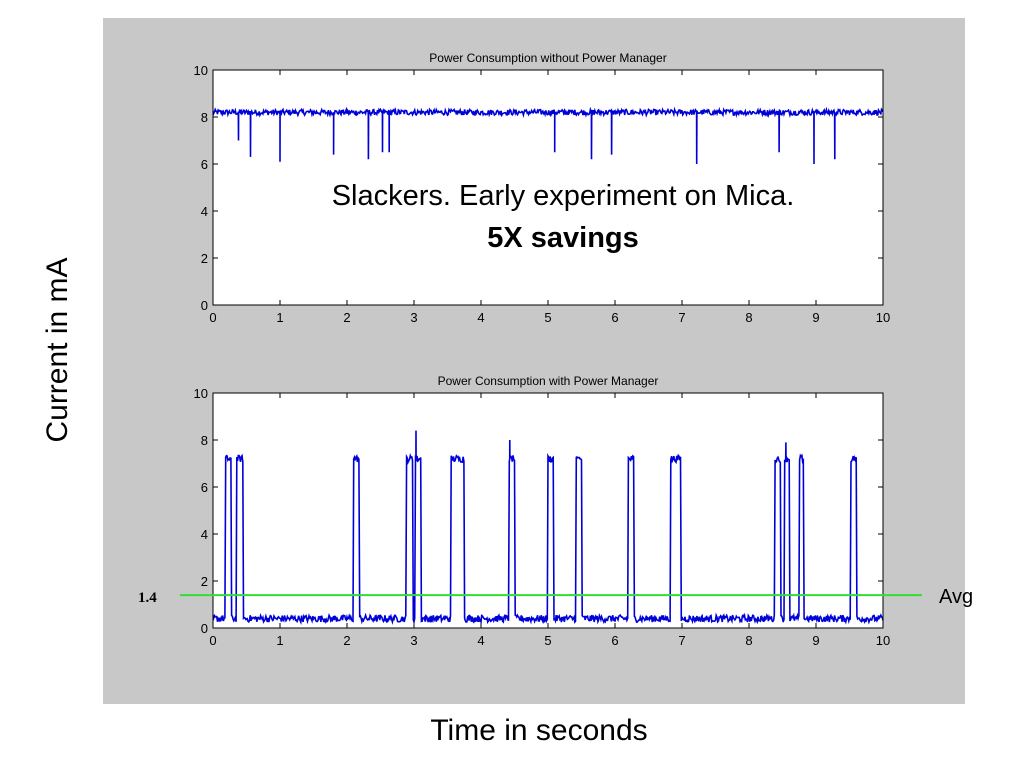 This screenshot has height=768, width=1024. Describe the element at coordinates (548, 381) in the screenshot. I see `chart-title-2: Power Consumption with Power Manager` at that location.